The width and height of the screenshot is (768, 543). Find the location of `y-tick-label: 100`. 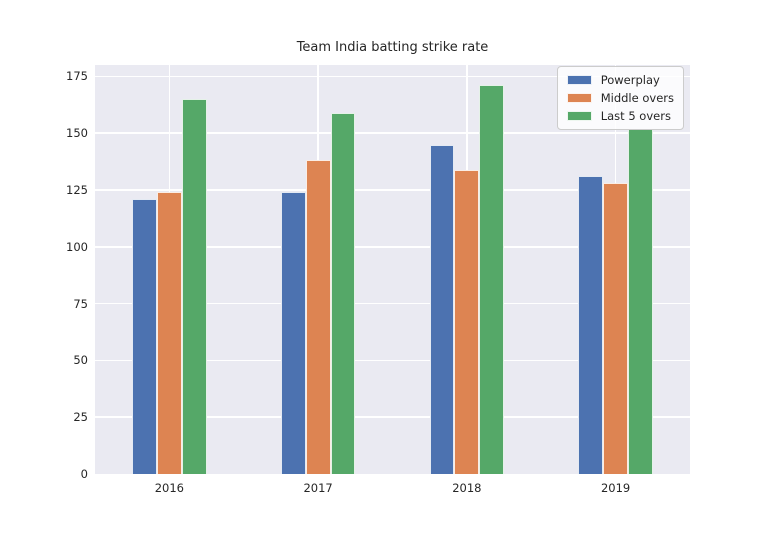

y-tick-label: 100 is located at coordinates (77, 246).